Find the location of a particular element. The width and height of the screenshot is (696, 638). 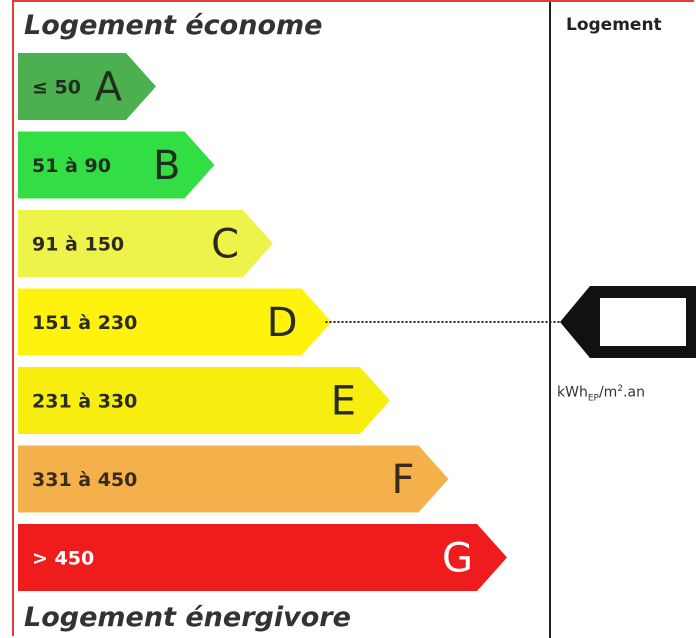

class-arrow-f is located at coordinates (233, 479).